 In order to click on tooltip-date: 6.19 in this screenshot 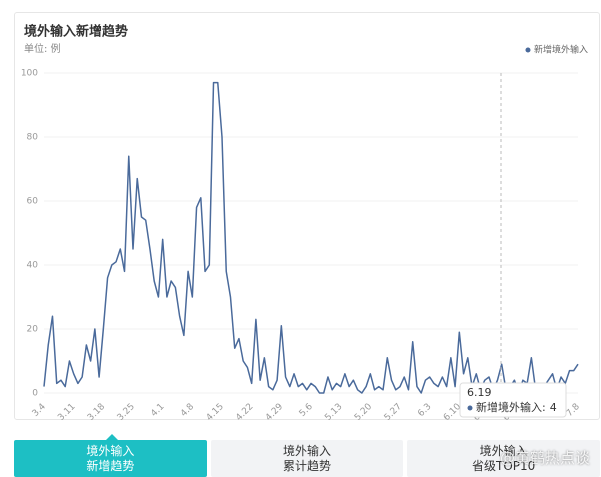, I will do `click(479, 392)`.